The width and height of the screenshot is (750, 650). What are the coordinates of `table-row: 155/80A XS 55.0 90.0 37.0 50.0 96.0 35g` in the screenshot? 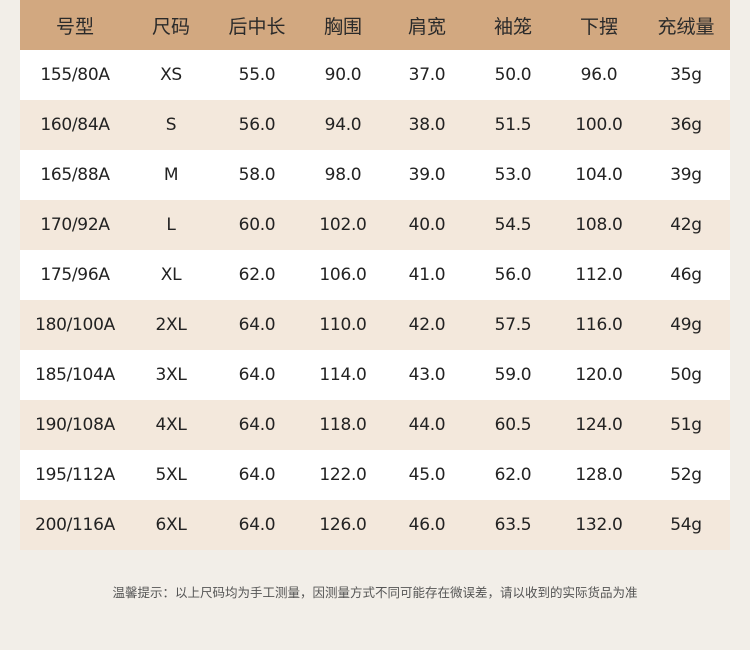 It's located at (375, 75).